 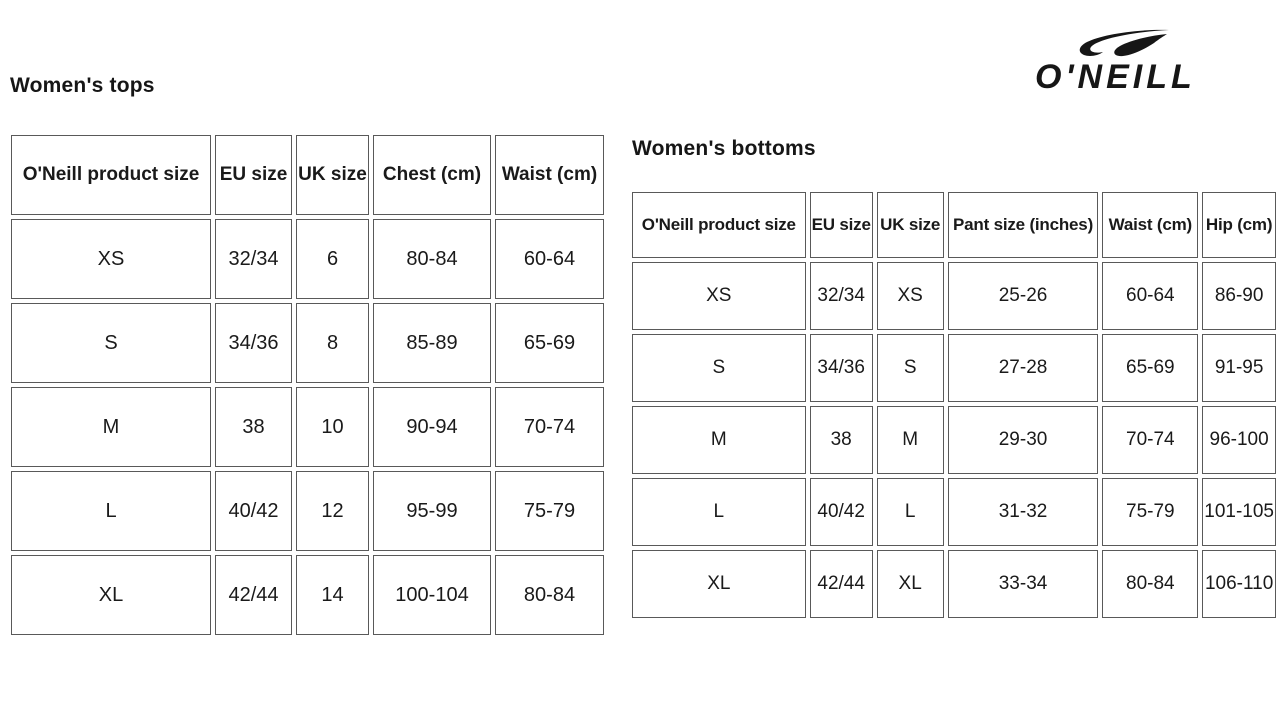 I want to click on cell-pant-size: 29-30, so click(x=1023, y=440).